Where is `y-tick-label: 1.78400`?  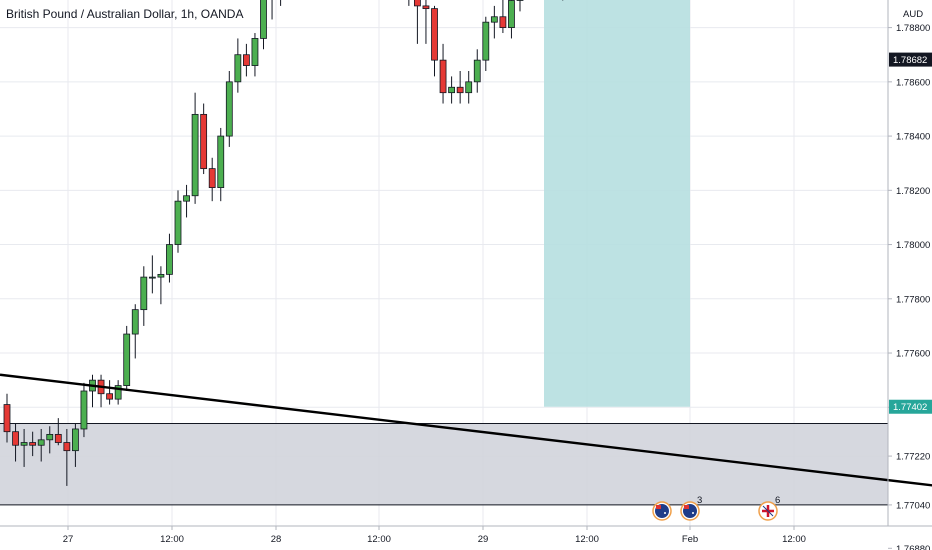 y-tick-label: 1.78400 is located at coordinates (913, 137).